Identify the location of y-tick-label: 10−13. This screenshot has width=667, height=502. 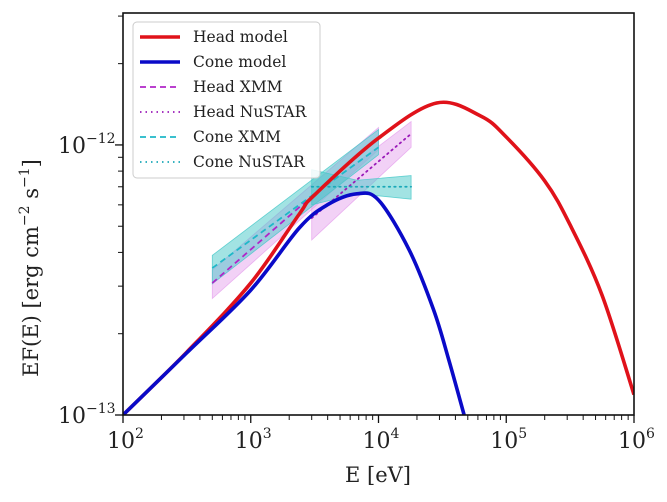
(87, 415).